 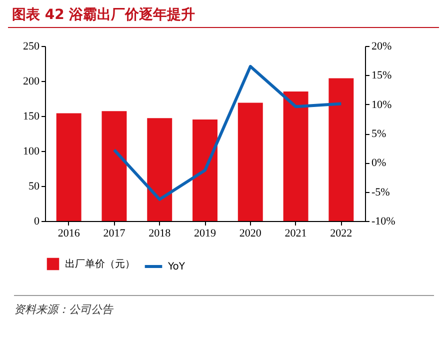 What do you see at coordinates (37, 222) in the screenshot?
I see `y-tick-label: 0` at bounding box center [37, 222].